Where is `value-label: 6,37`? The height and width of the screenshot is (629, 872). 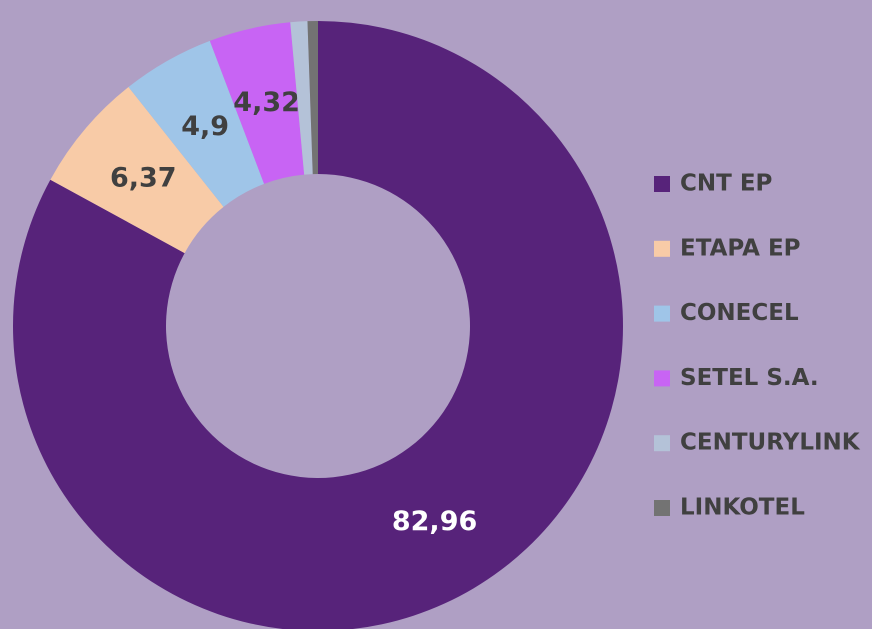 value-label: 6,37 is located at coordinates (143, 177).